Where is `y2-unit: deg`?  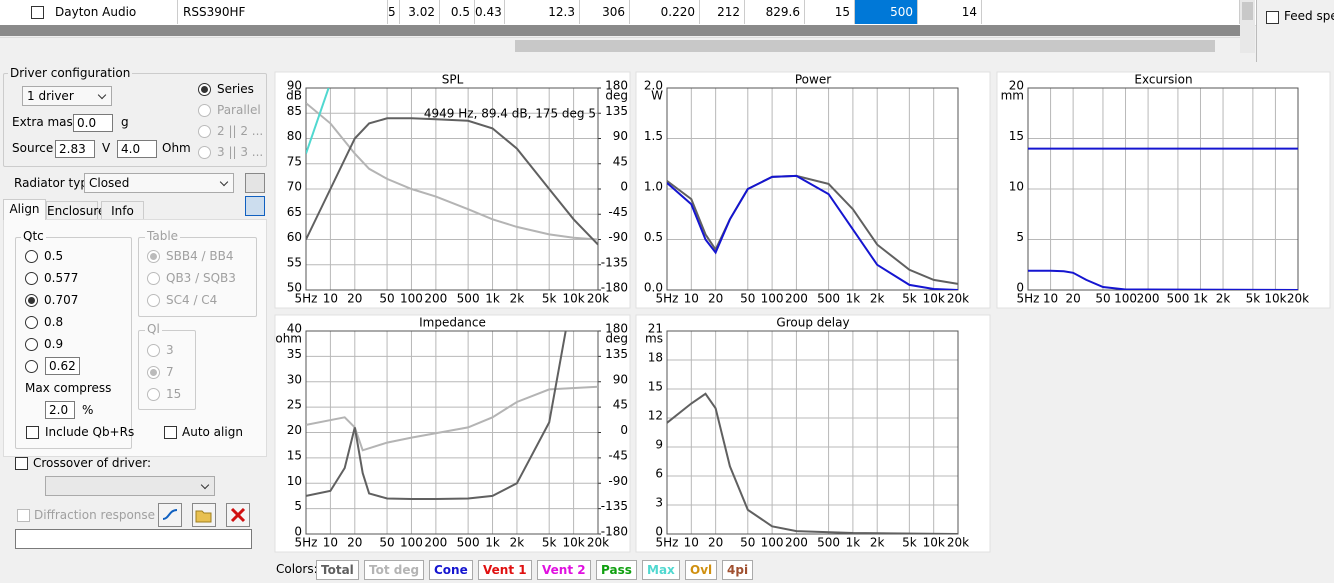
y2-unit: deg is located at coordinates (616, 339).